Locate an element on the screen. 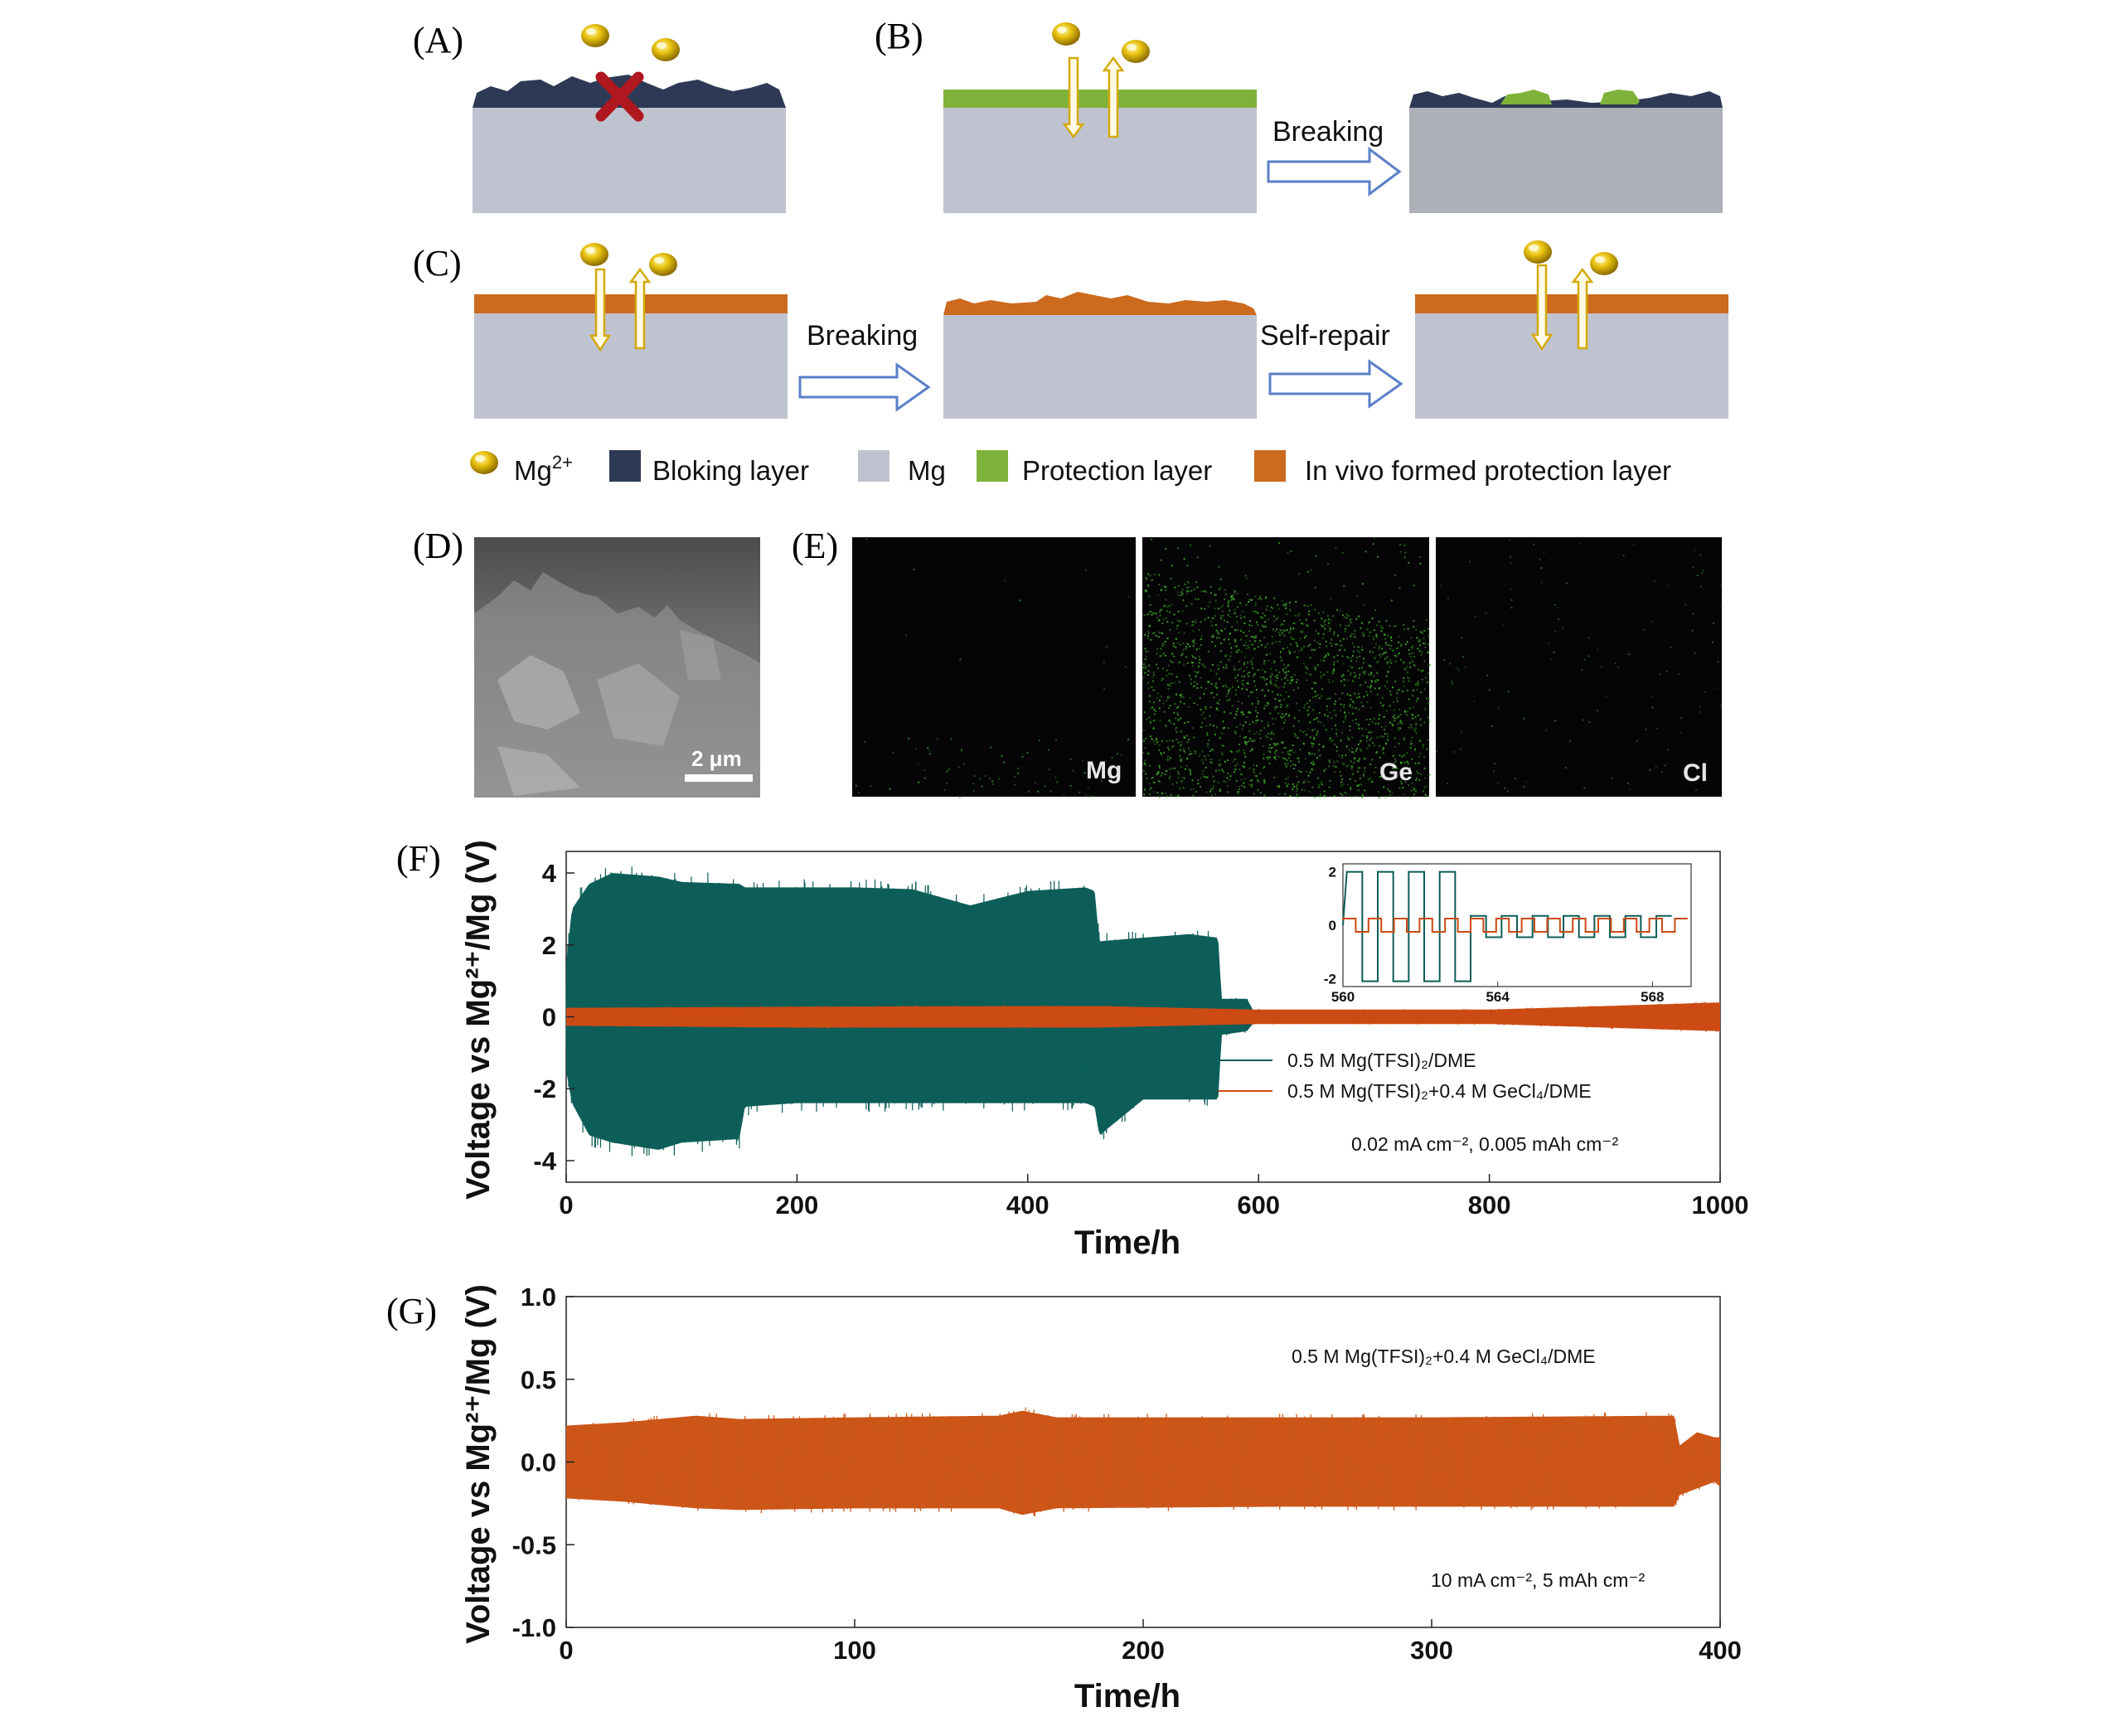 Image resolution: width=2128 pixels, height=1736 pixels. eds-map-mg is located at coordinates (994, 667).